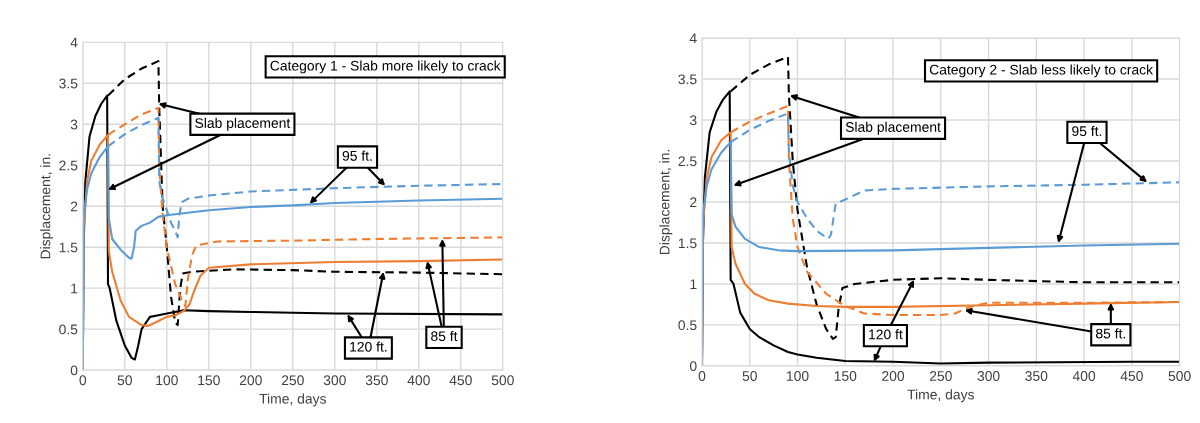 Image resolution: width=1200 pixels, height=423 pixels. What do you see at coordinates (385, 67) in the screenshot?
I see `annotation: Category 1 - Slab more likely to crack` at bounding box center [385, 67].